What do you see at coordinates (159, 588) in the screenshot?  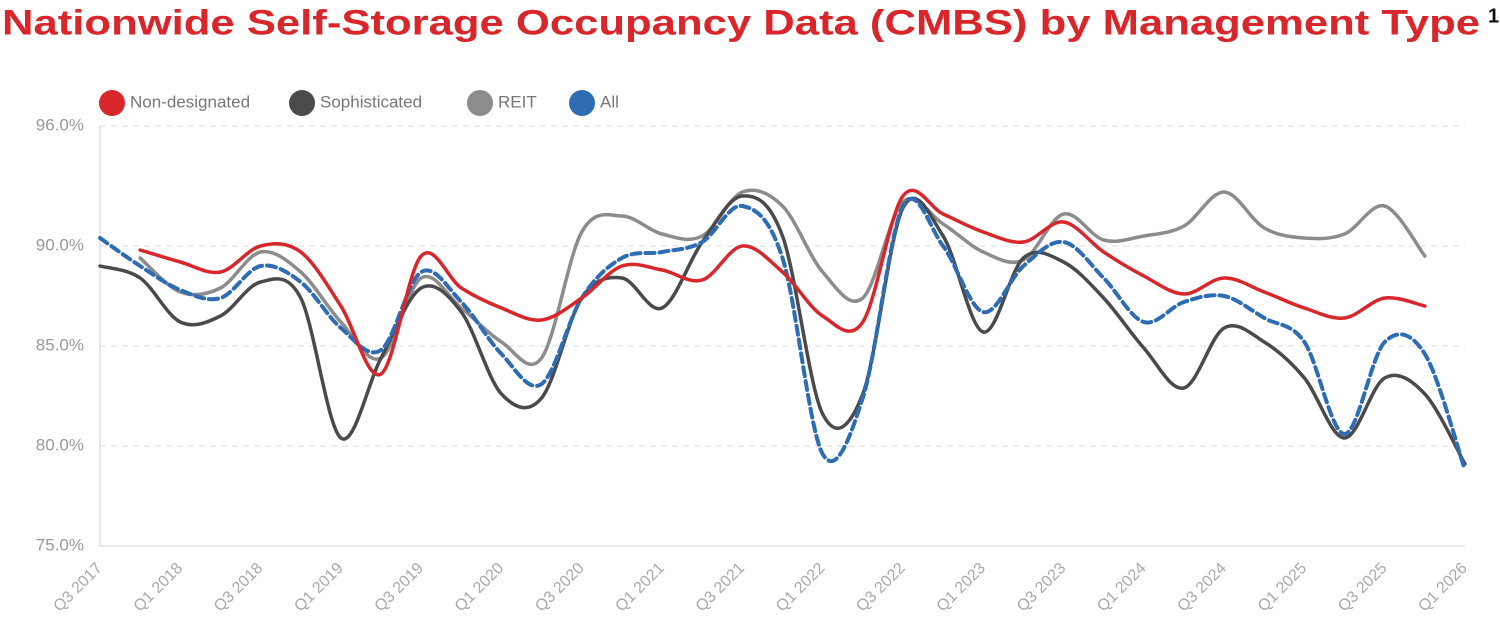 I see `x-tick-label: Q1 2018` at bounding box center [159, 588].